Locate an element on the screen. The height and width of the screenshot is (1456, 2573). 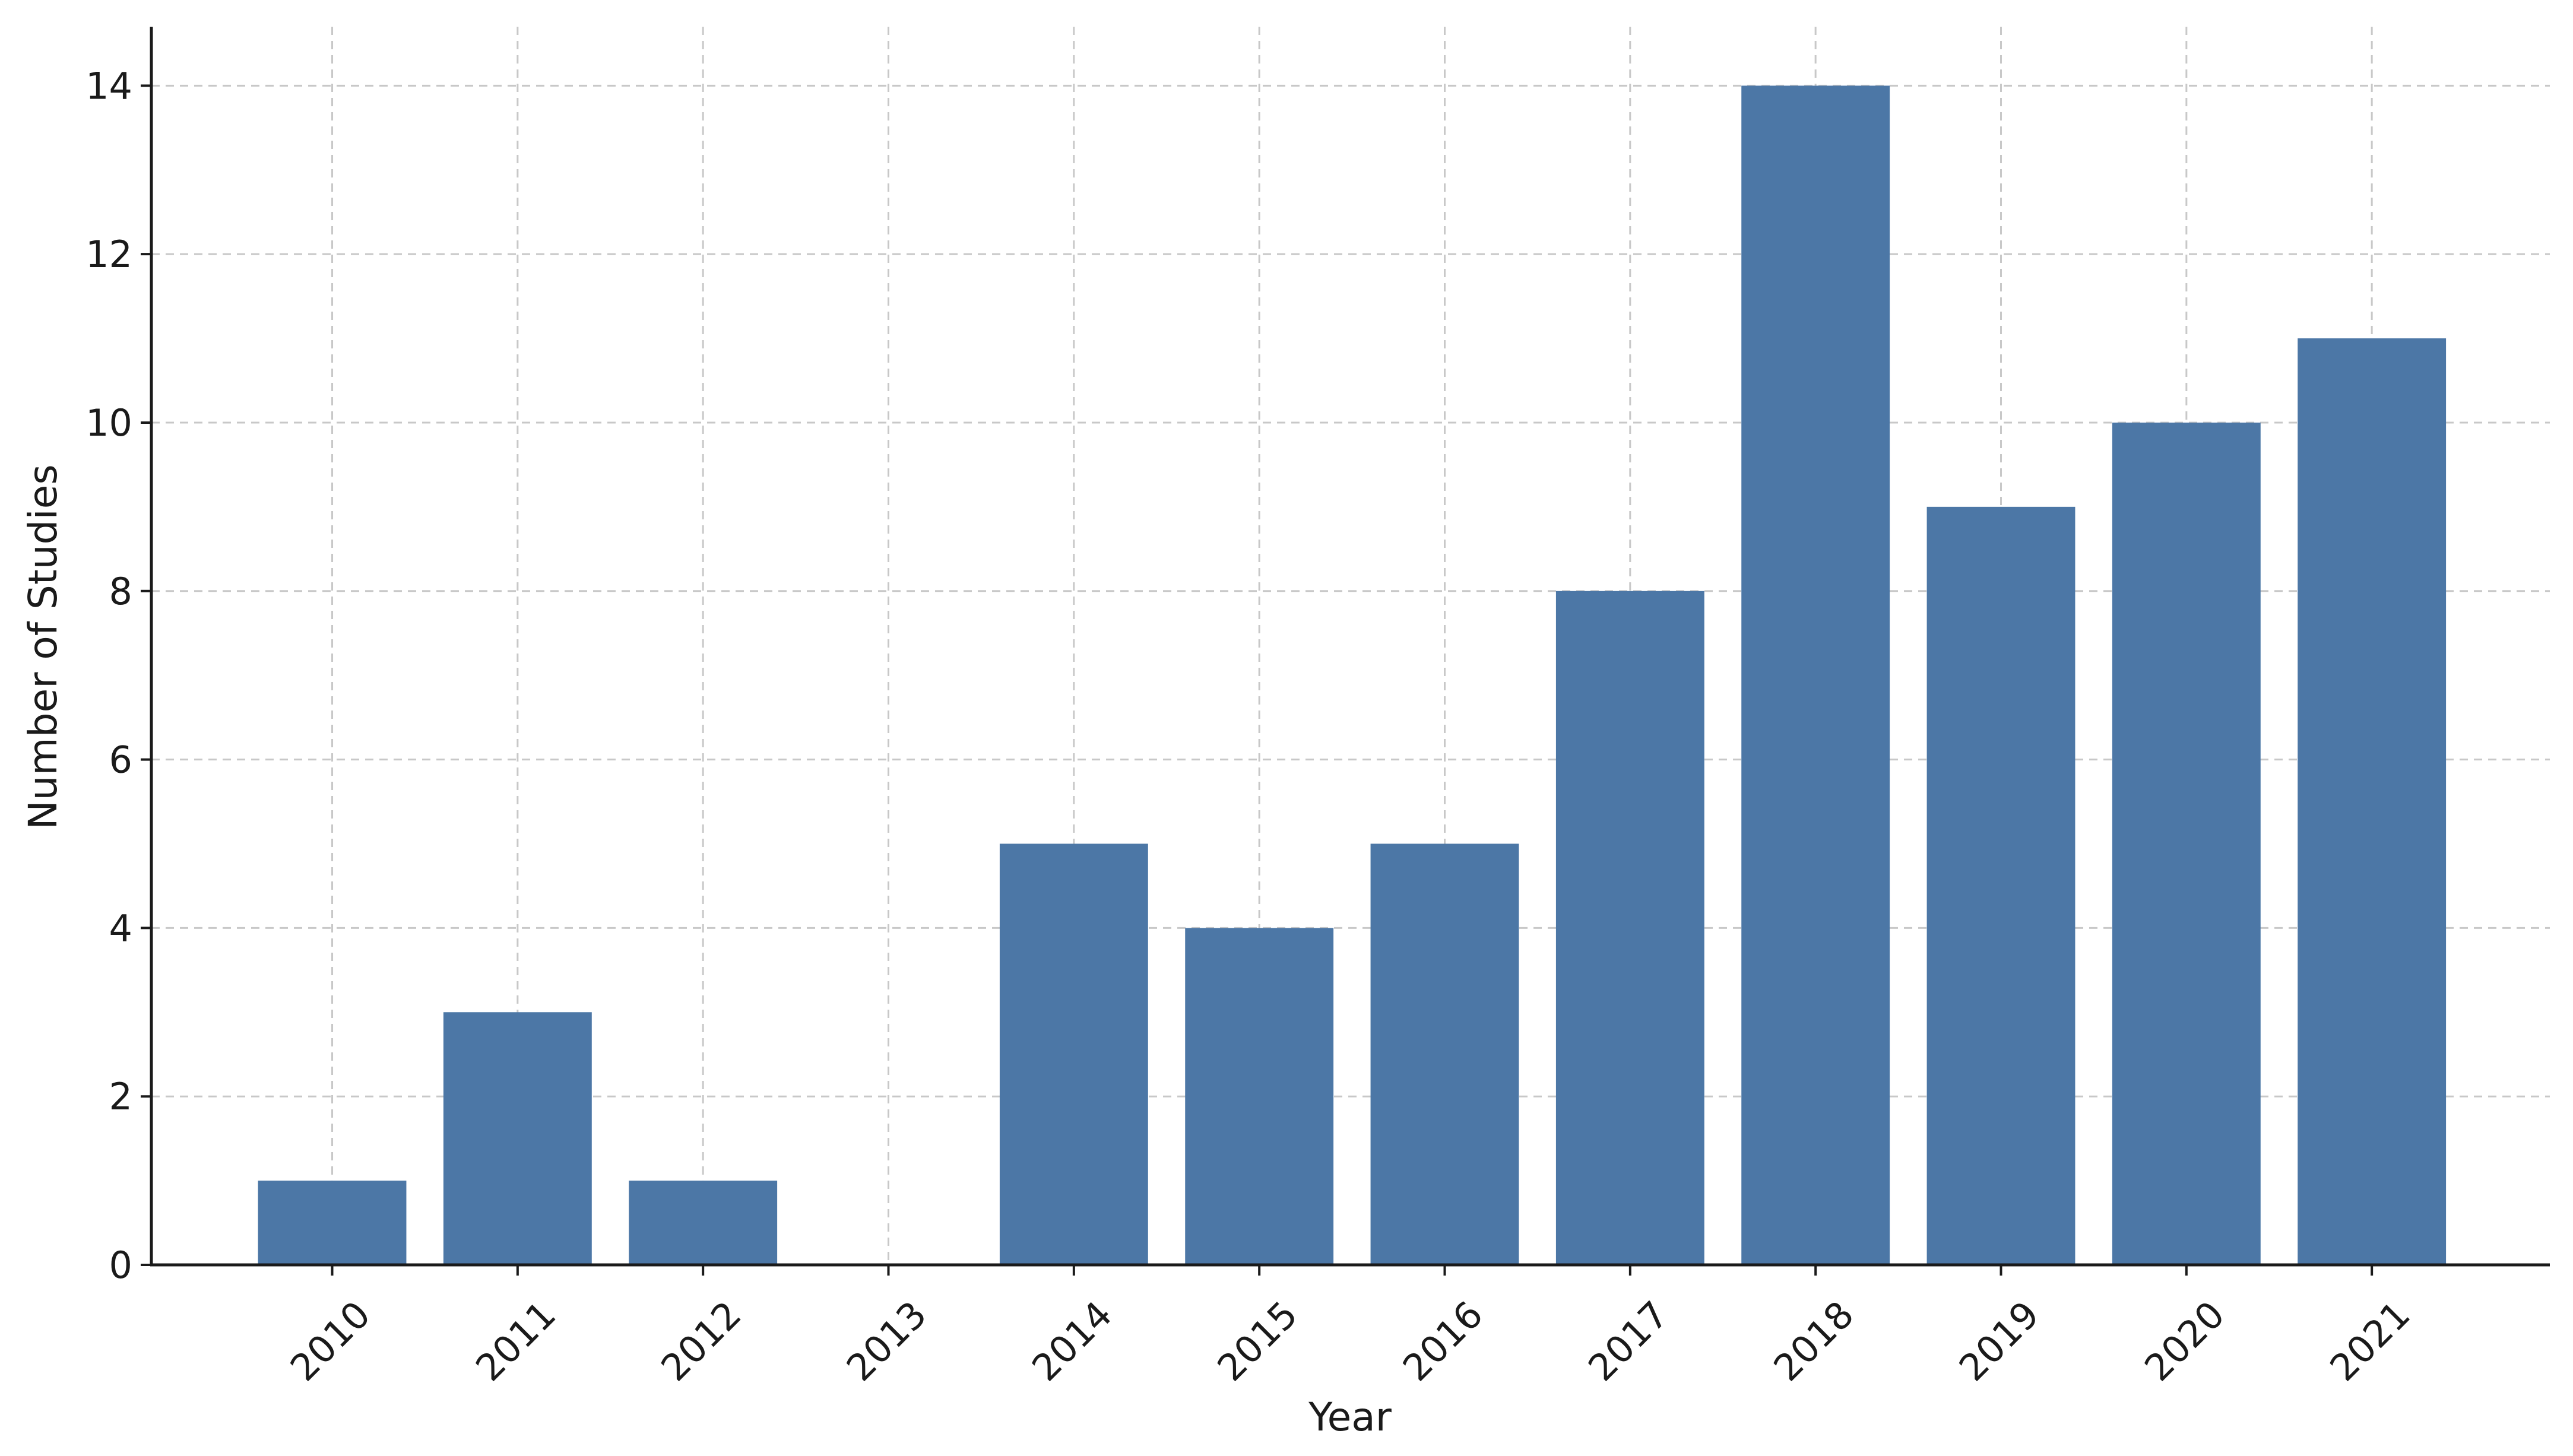
y-tick-label: 0 is located at coordinates (121, 1265).